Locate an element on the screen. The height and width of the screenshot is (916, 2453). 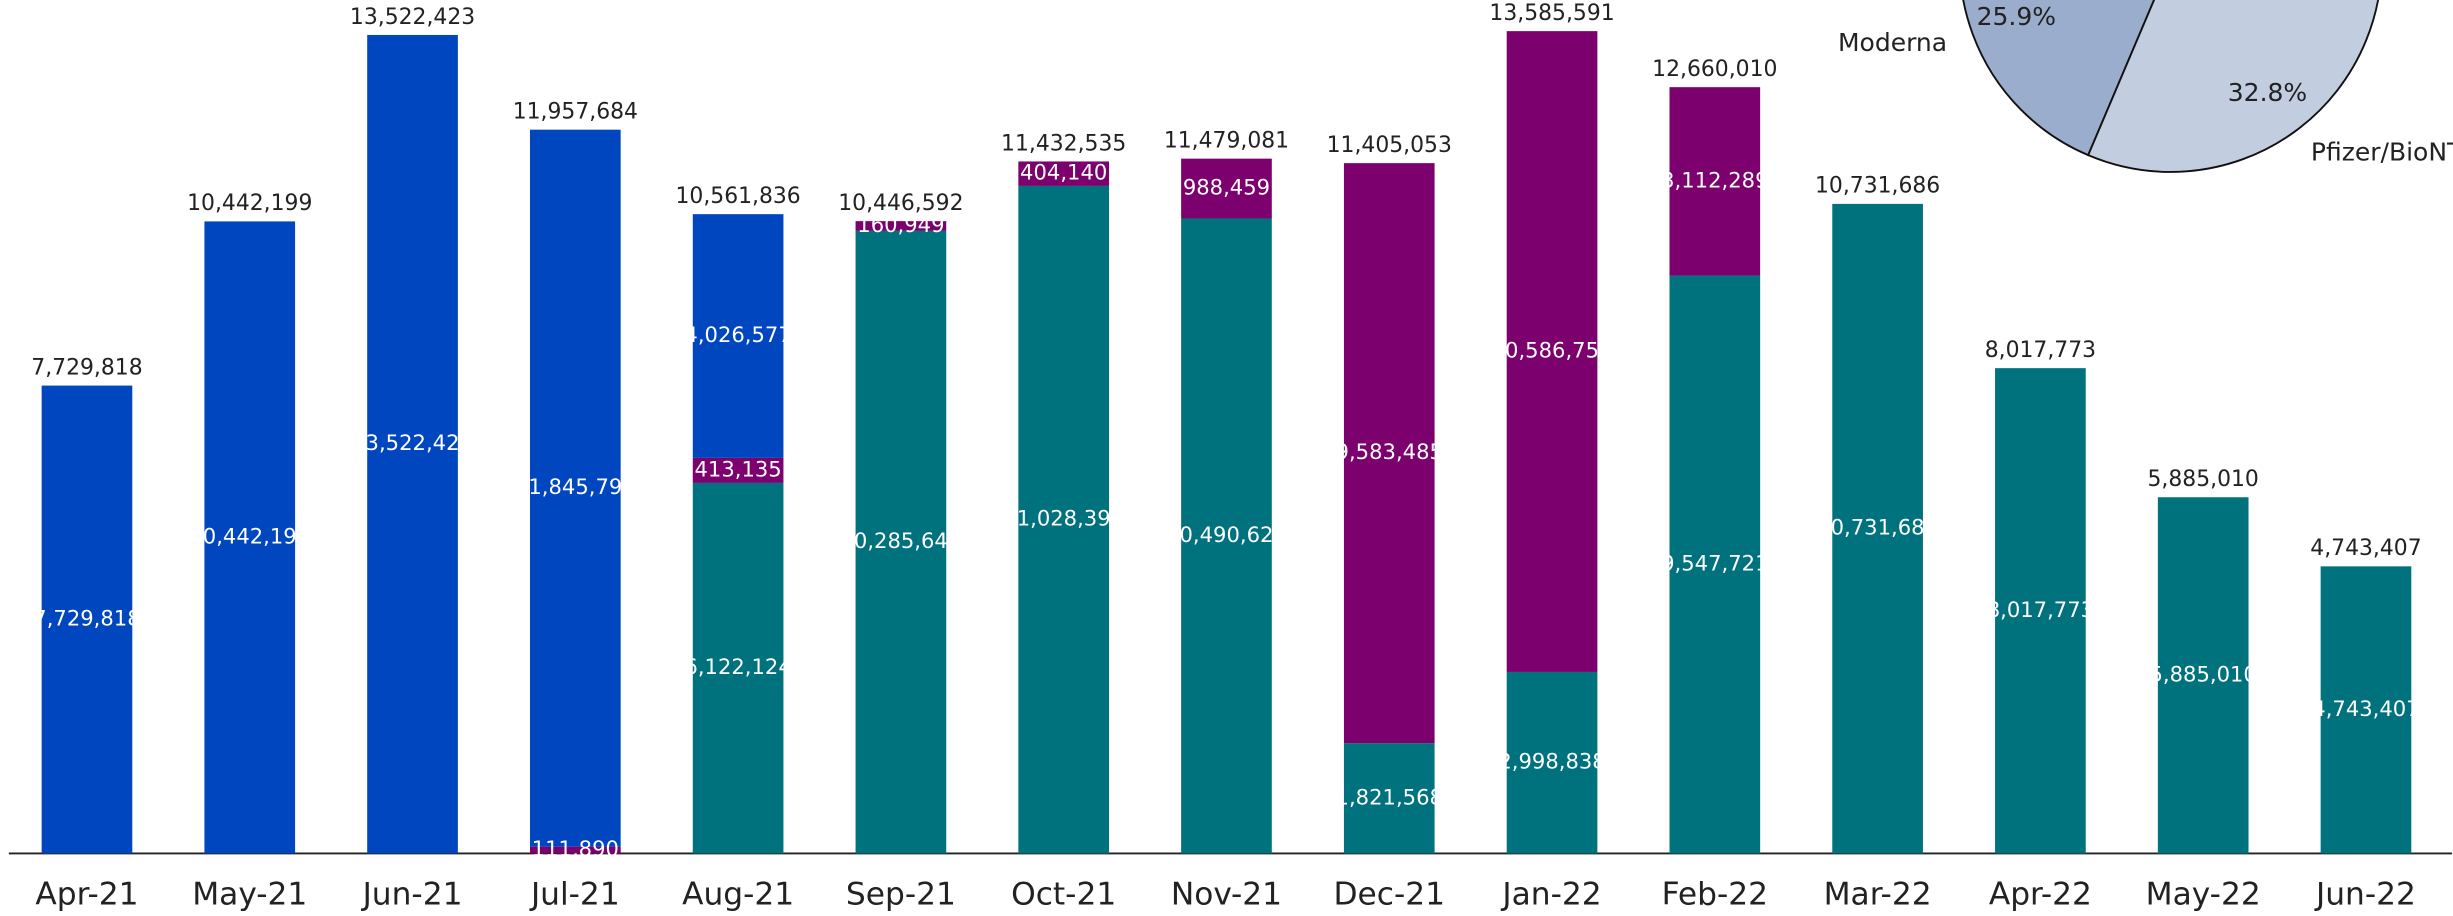
segment-label: 404,140 is located at coordinates (1063, 172).